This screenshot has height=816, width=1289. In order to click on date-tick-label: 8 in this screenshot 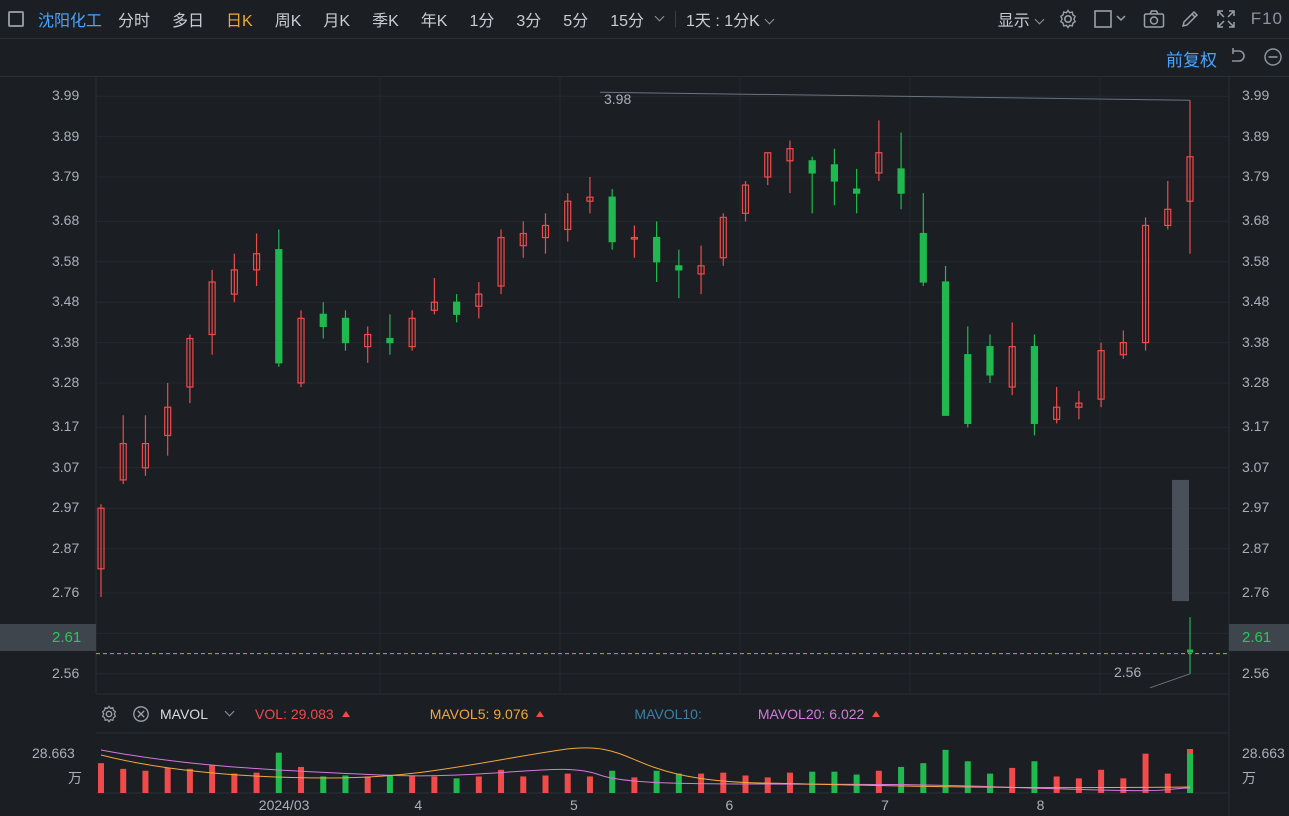, I will do `click(1040, 805)`.